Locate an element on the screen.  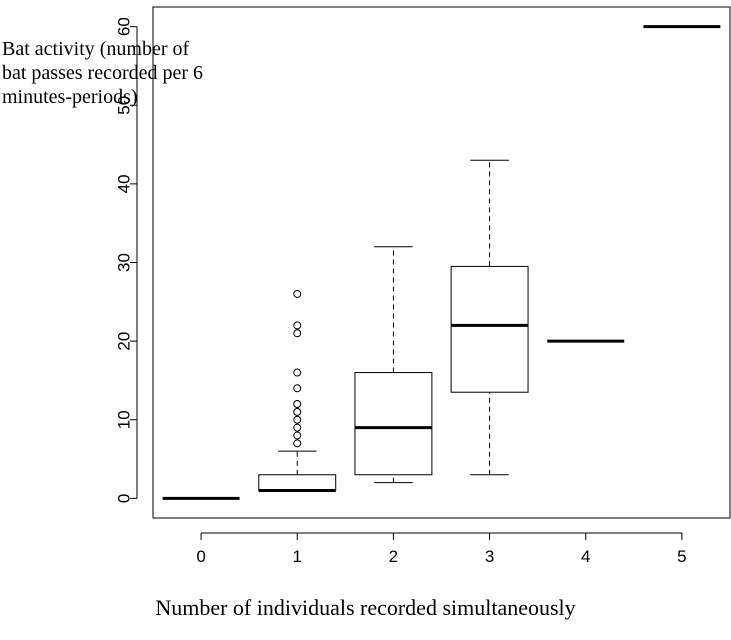
y-tick-label: 60 is located at coordinates (123, 26).